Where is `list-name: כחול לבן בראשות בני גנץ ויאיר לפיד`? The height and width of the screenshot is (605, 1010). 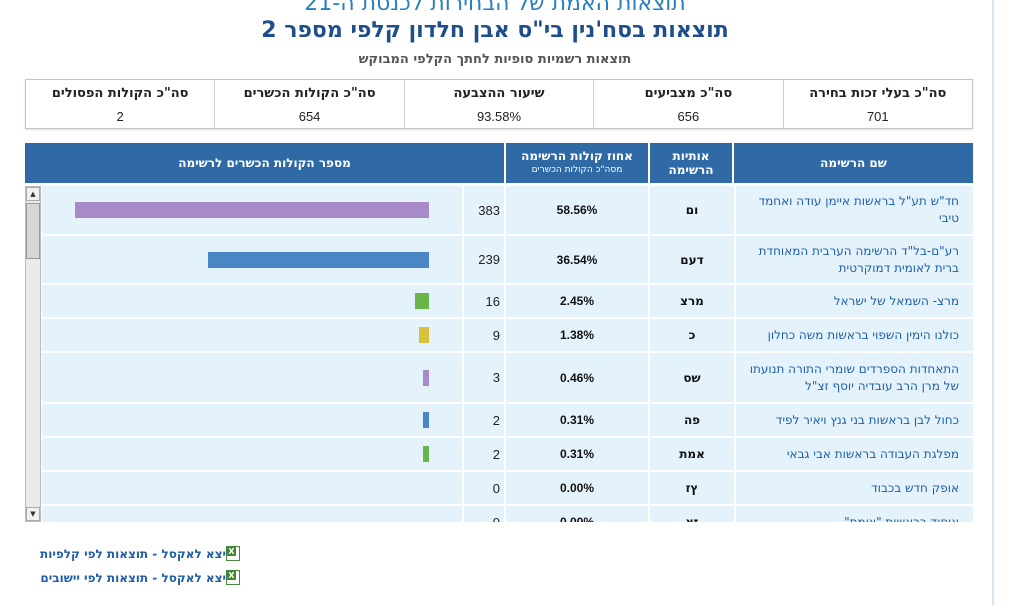
list-name: כחול לבן בראשות בני גנץ ויאיר לפיד is located at coordinates (854, 420).